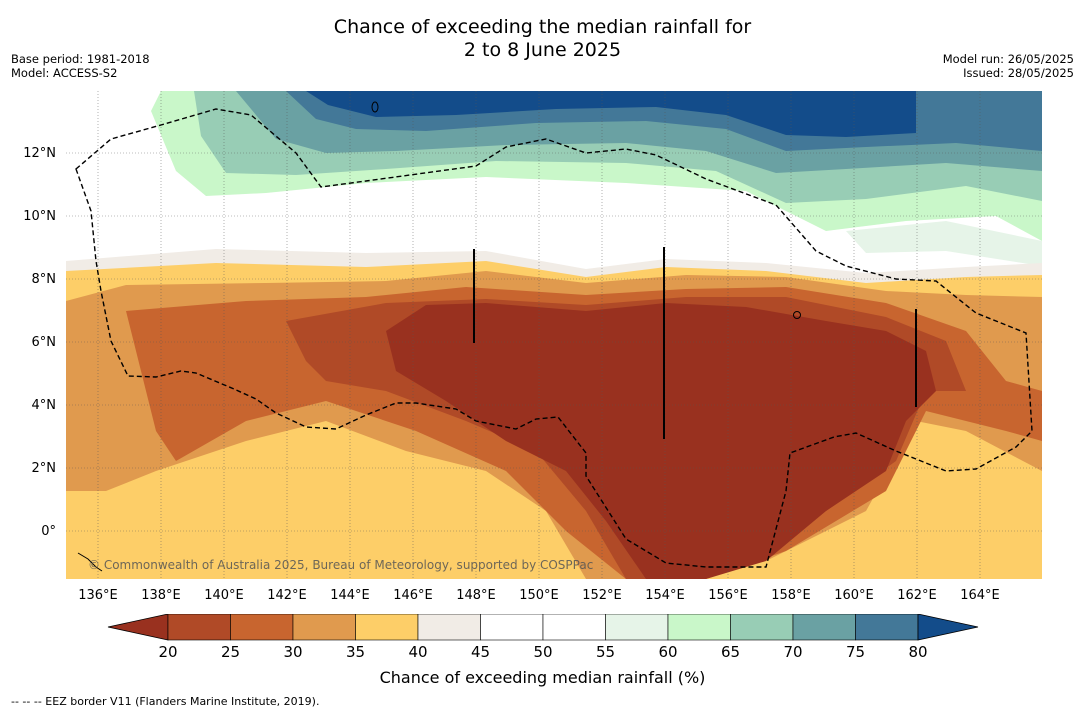 The width and height of the screenshot is (1085, 713). Describe the element at coordinates (287, 595) in the screenshot. I see `lon-label: 142°E` at that location.